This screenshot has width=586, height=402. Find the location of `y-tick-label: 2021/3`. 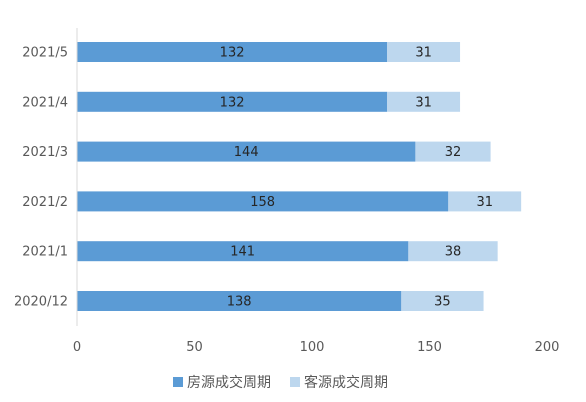

y-tick-label: 2021/3 is located at coordinates (45, 152).